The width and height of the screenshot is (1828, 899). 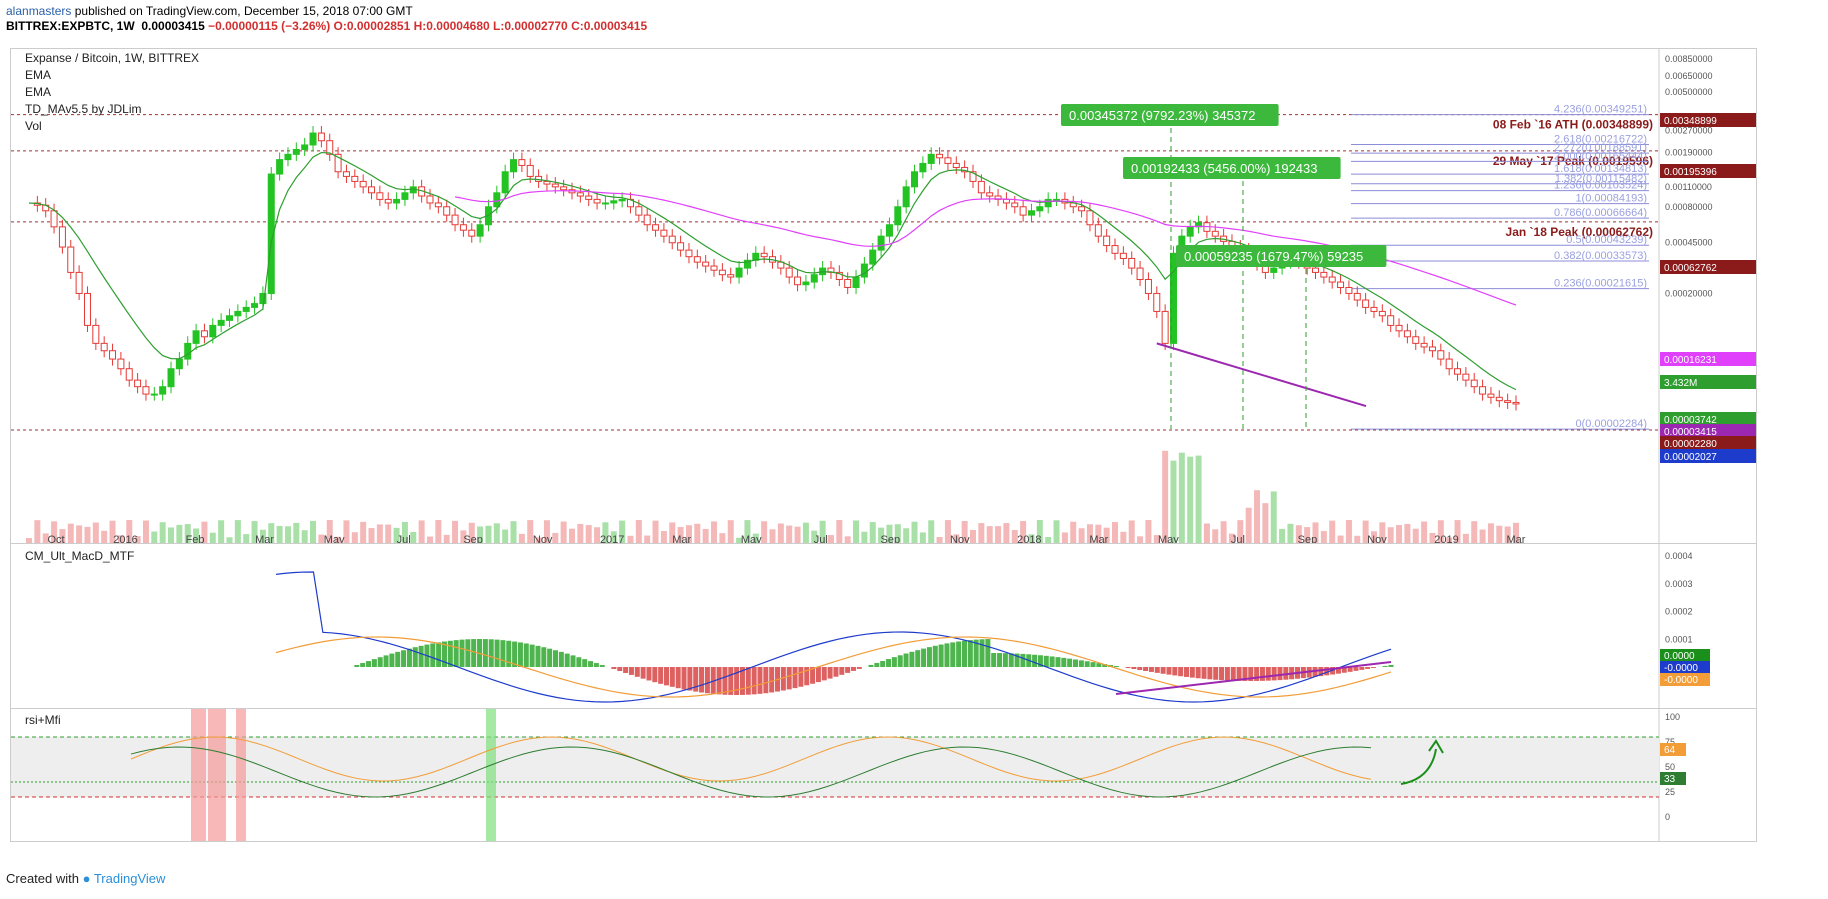 I want to click on macd-tick-label: 0.0003, so click(x=1679, y=584).